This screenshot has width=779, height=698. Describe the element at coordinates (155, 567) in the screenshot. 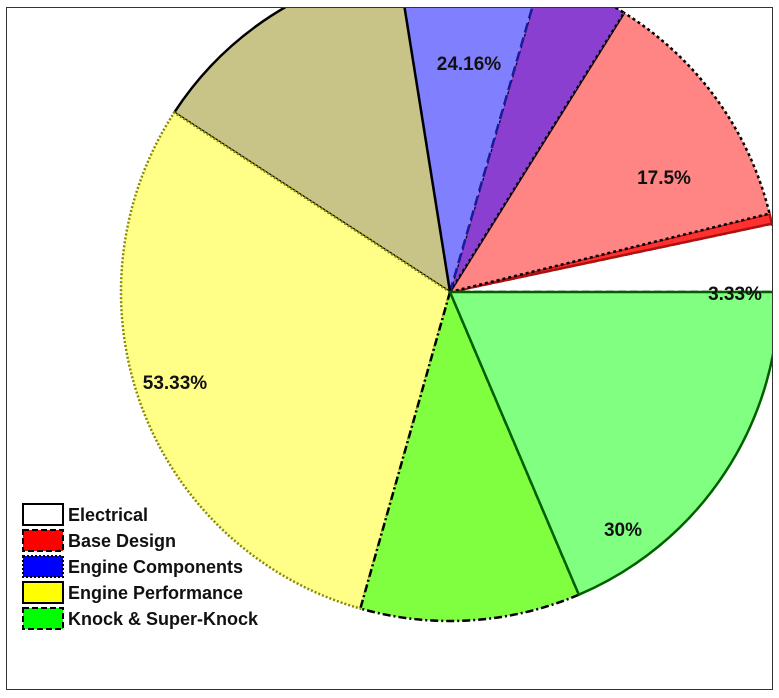

I see `legend-label-2: Engine Components` at that location.